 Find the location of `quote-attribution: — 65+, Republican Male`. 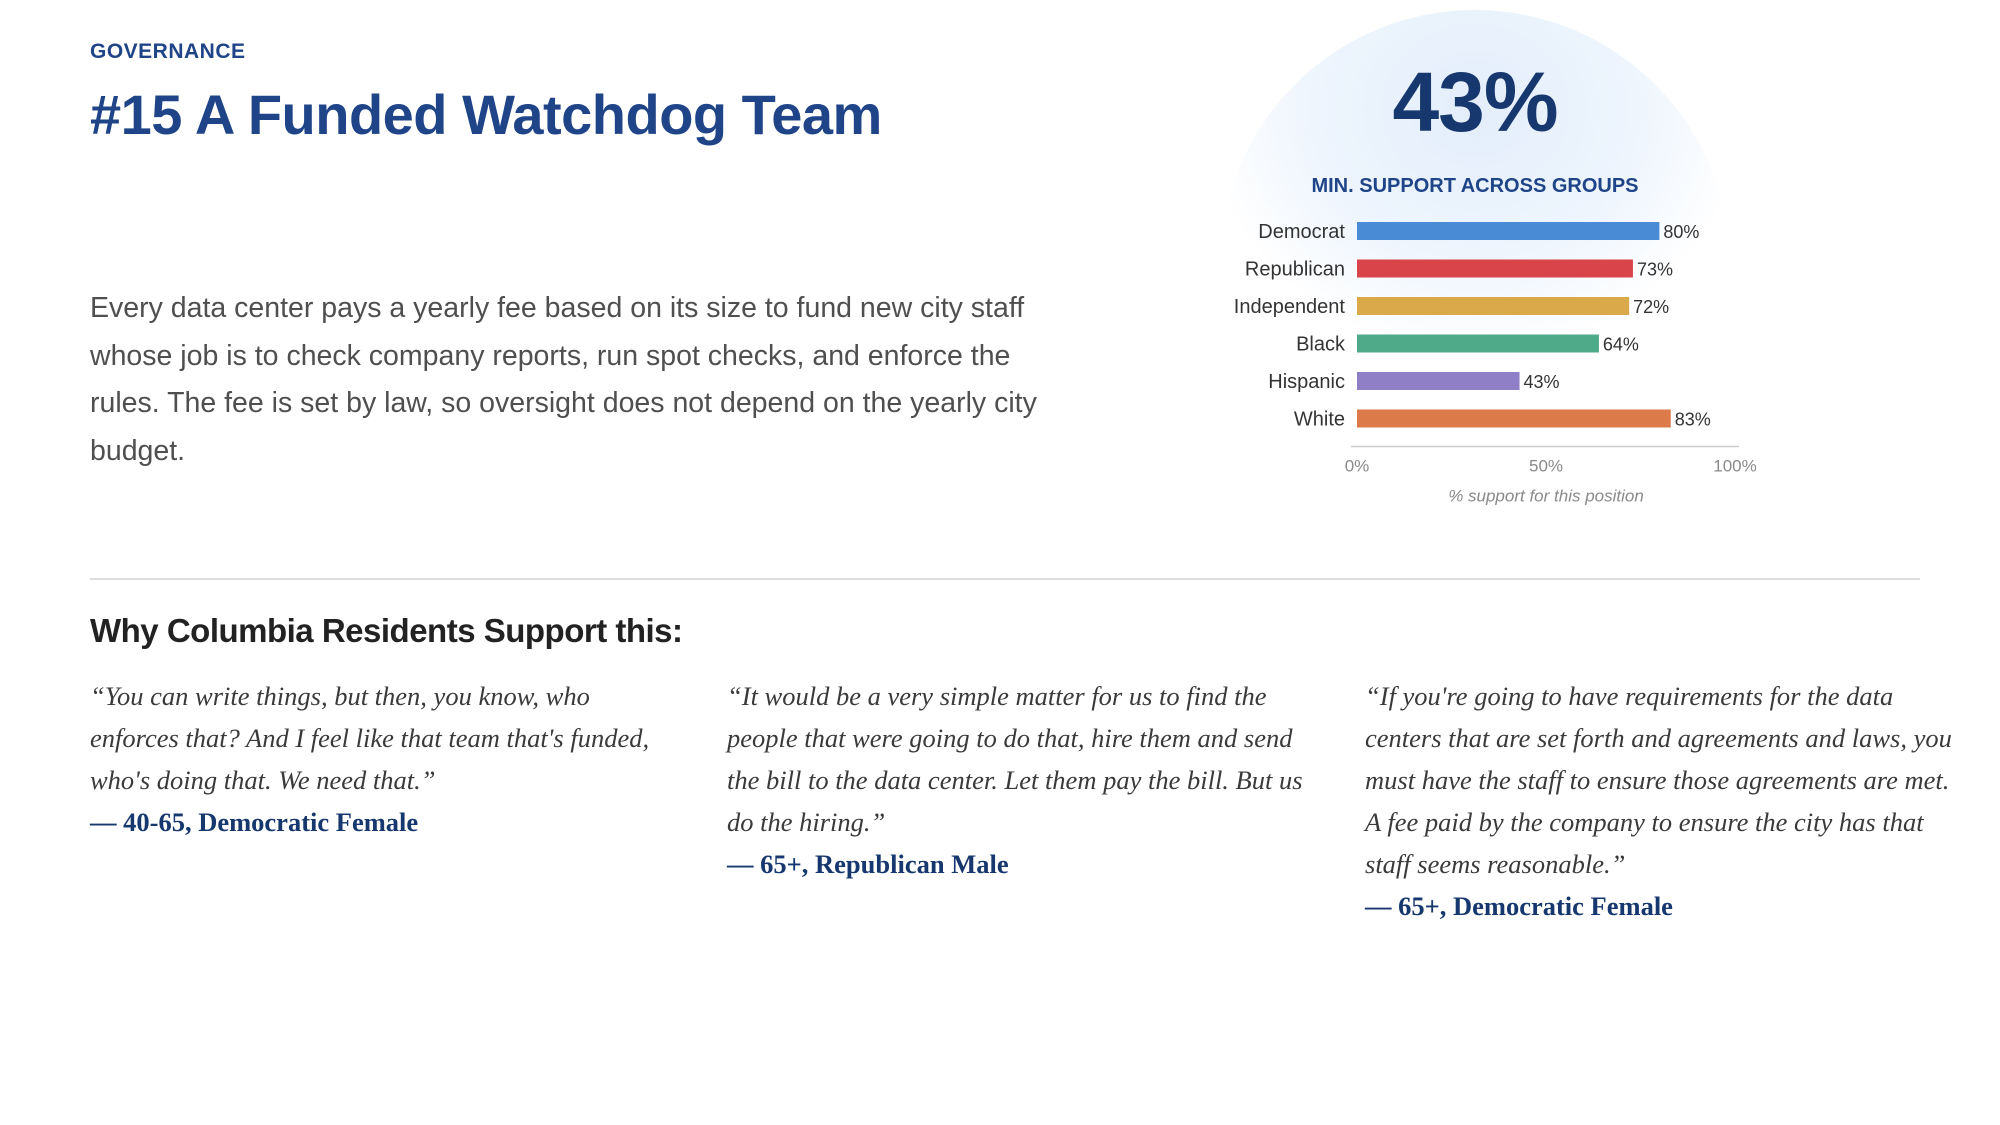

quote-attribution: — 65+, Republican Male is located at coordinates (868, 864).